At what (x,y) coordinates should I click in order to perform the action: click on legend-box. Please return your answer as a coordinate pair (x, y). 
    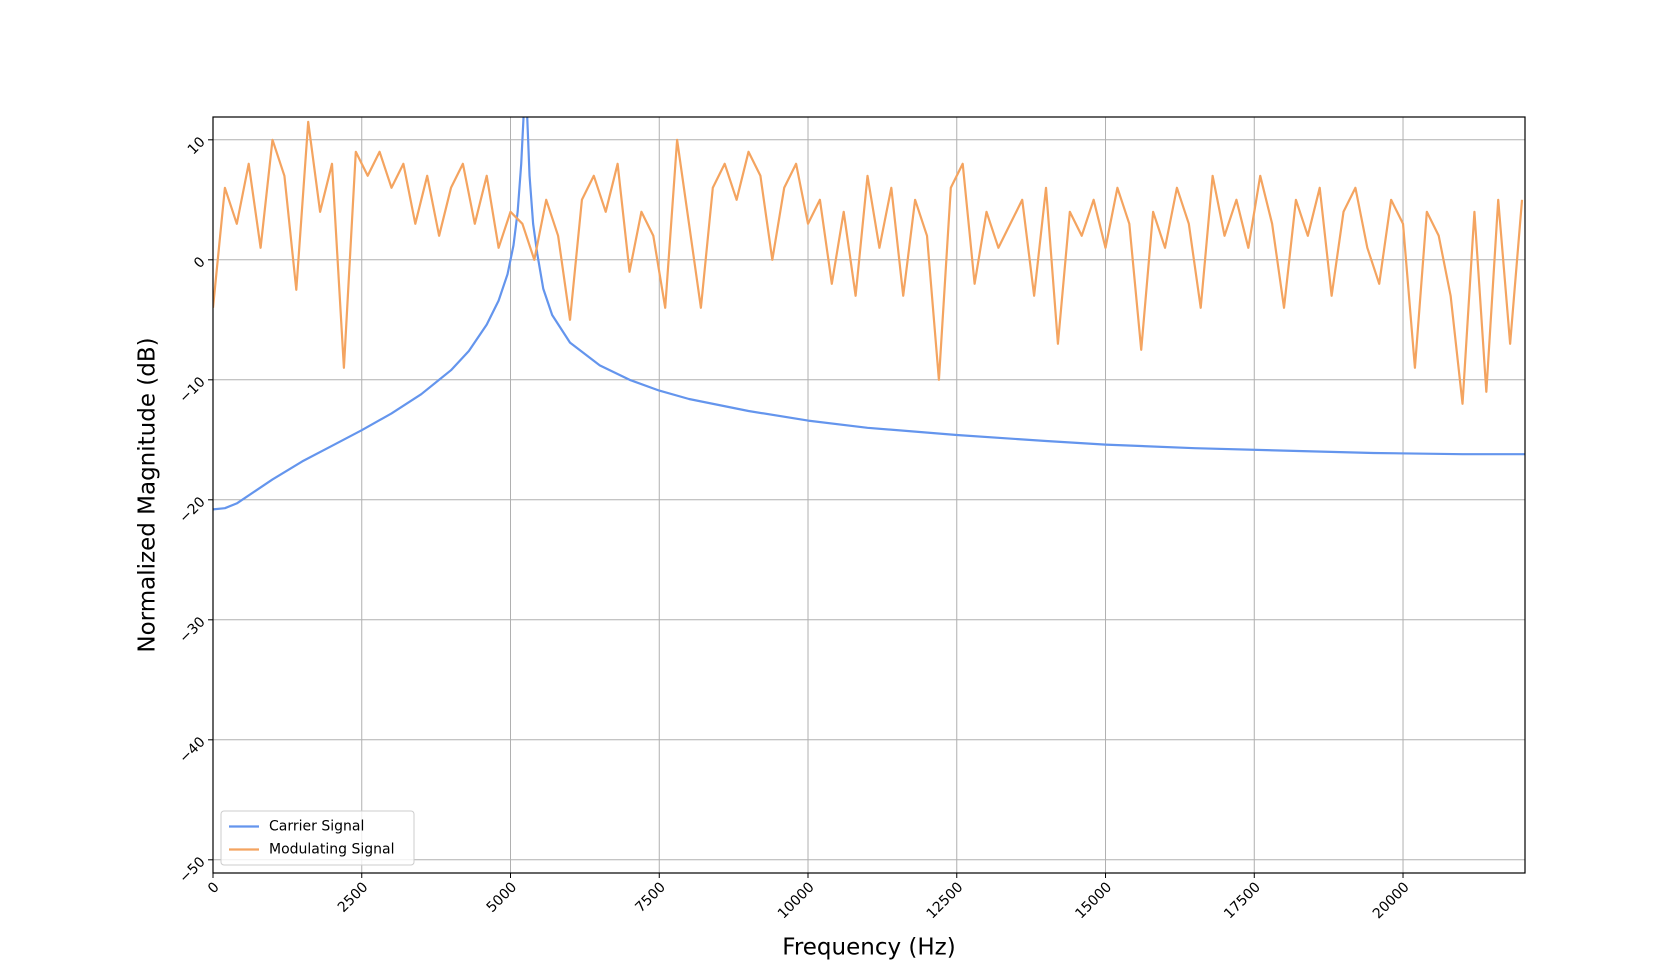
    Looking at the image, I should click on (317, 838).